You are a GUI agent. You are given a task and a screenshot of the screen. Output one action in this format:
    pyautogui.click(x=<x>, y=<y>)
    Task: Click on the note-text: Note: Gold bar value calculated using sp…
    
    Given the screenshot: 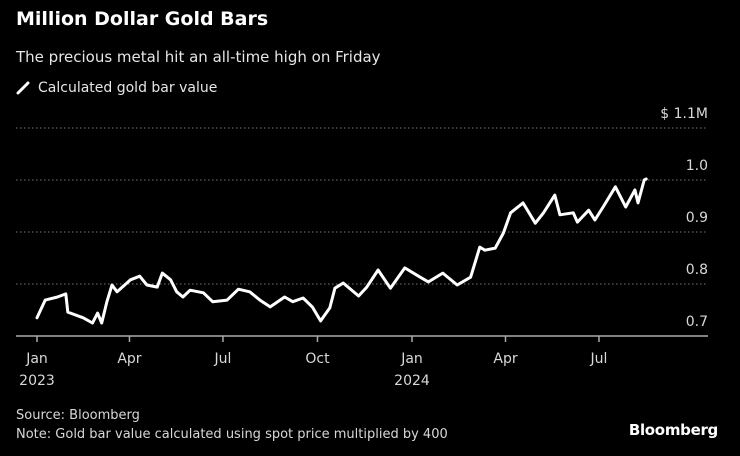 What is the action you would take?
    pyautogui.click(x=232, y=434)
    